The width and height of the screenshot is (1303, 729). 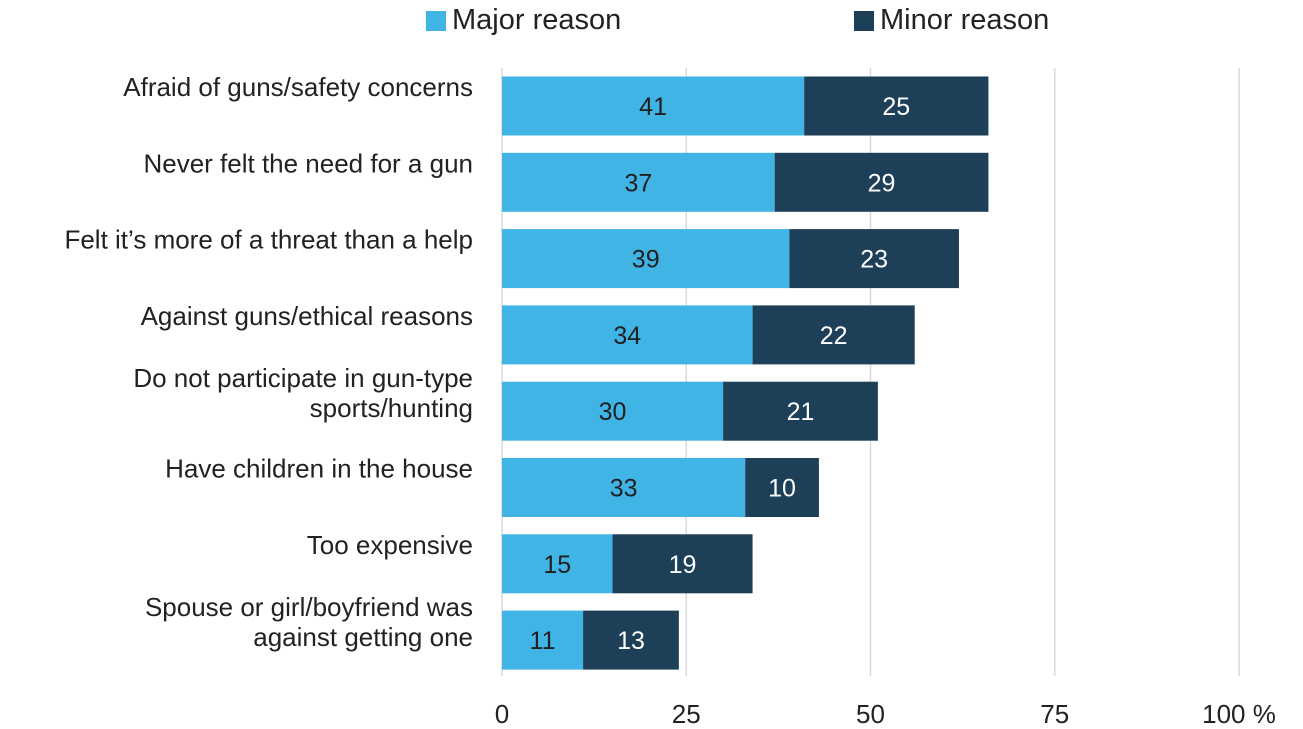 I want to click on x-tick-label-3: 75, so click(x=1054, y=714).